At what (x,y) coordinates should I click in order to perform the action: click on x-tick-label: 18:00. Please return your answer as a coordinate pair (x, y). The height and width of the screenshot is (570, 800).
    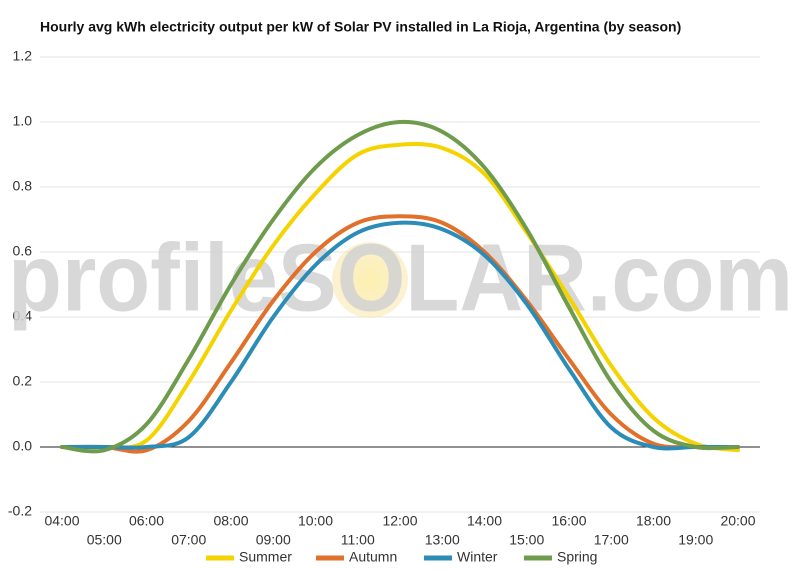
    Looking at the image, I should click on (653, 521).